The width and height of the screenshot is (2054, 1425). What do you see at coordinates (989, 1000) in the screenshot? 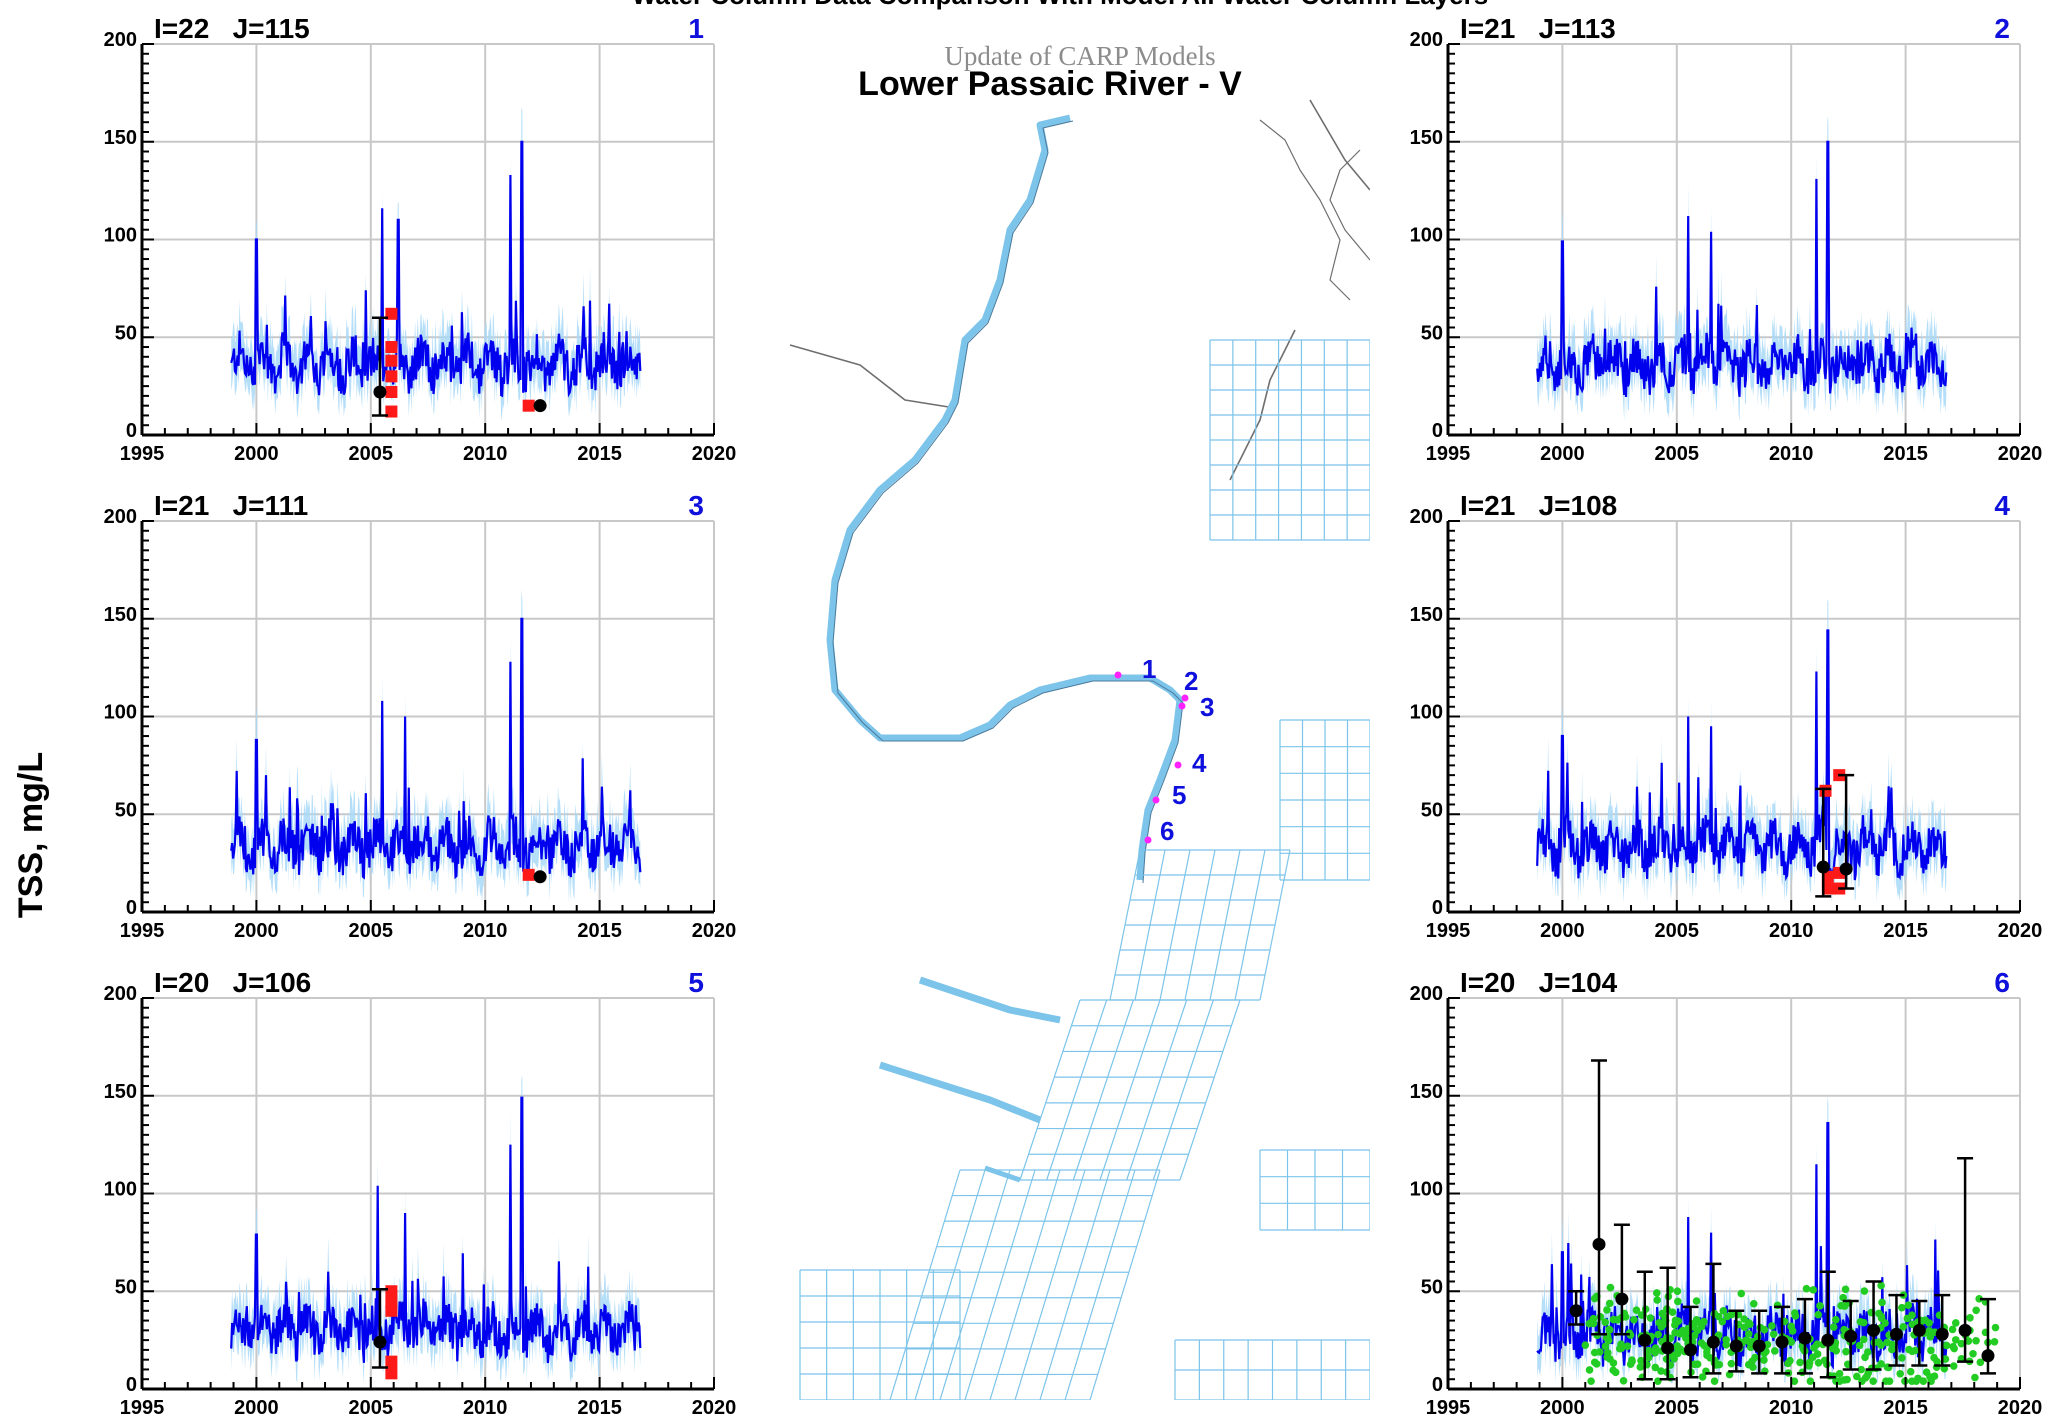
I see `side-channel` at bounding box center [989, 1000].